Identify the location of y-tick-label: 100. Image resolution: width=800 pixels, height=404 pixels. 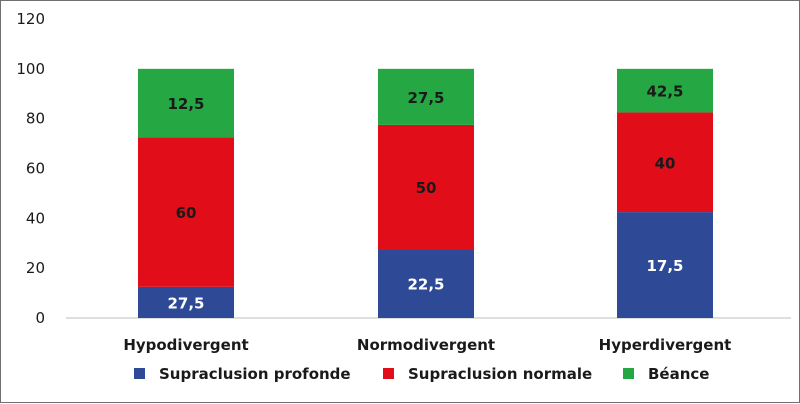
(30, 69).